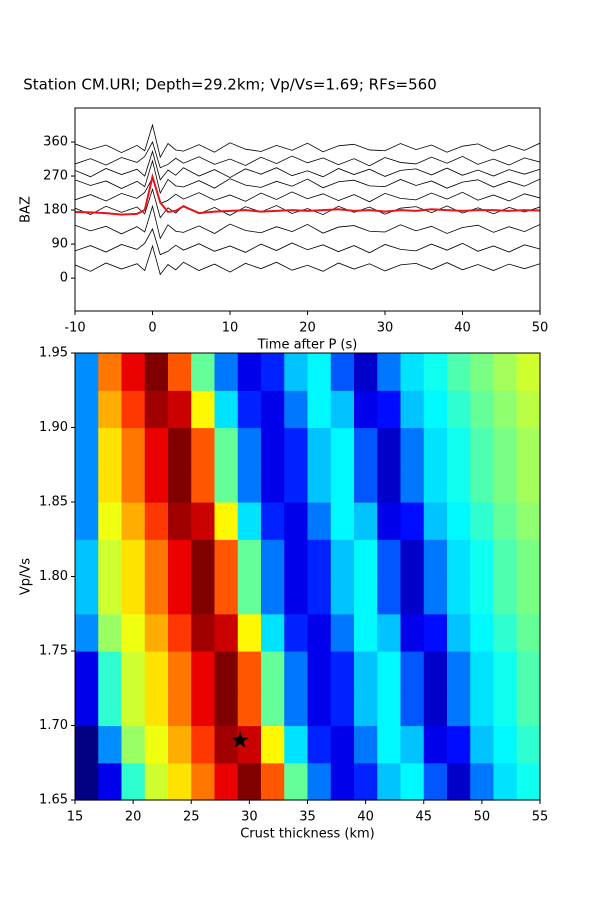 The image size is (600, 900). Describe the element at coordinates (152, 328) in the screenshot. I see `x-tick-label: 0` at that location.